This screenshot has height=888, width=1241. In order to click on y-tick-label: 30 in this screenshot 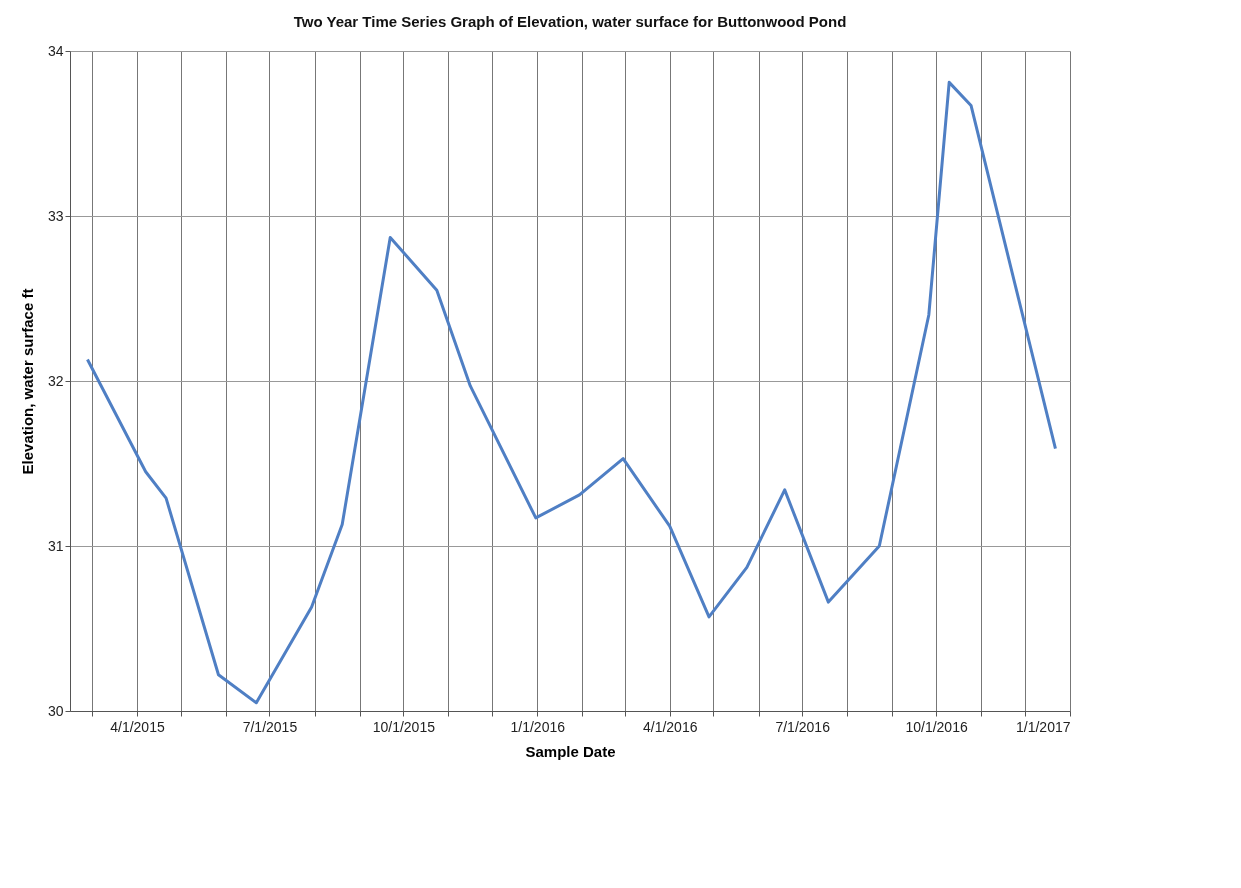, I will do `click(55, 710)`.